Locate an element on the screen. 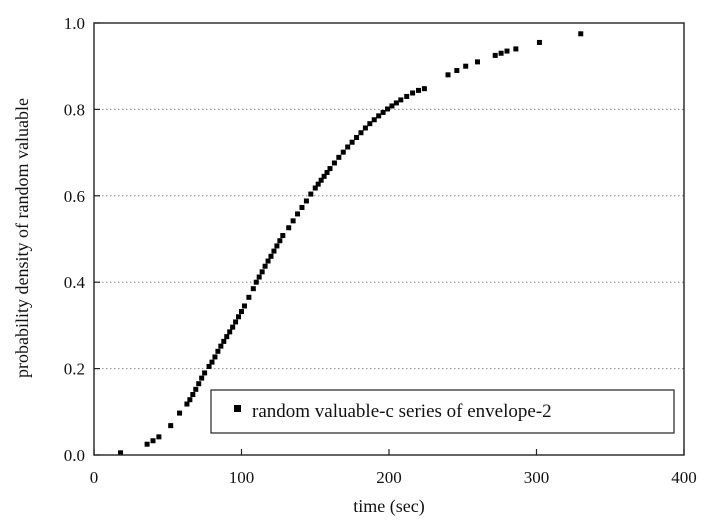 This screenshot has width=704, height=521. x-tick-label: 200 is located at coordinates (389, 477).